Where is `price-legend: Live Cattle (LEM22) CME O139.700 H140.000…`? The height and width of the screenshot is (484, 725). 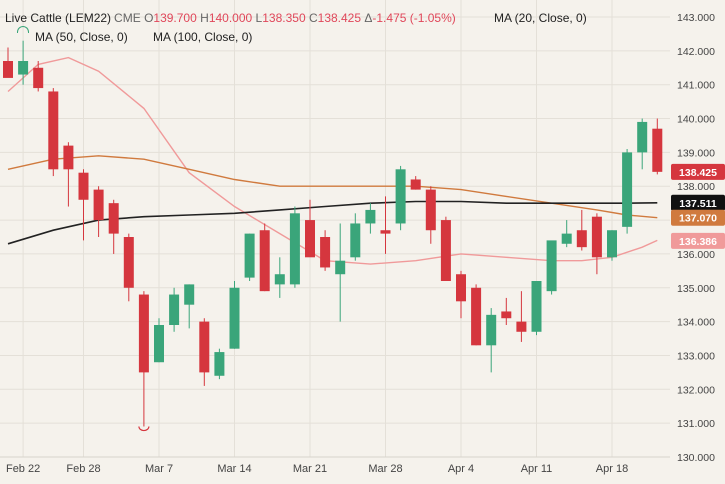 price-legend: Live Cattle (LEM22) CME O139.700 H140.000… is located at coordinates (230, 18).